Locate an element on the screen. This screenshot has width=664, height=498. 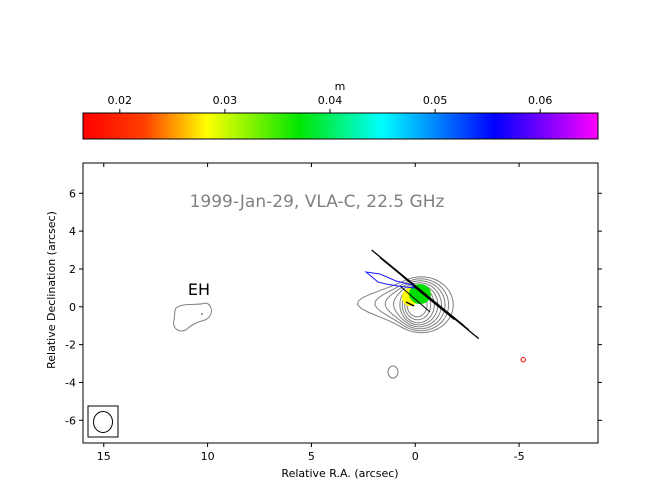
x-tick-label: 0 is located at coordinates (415, 456).